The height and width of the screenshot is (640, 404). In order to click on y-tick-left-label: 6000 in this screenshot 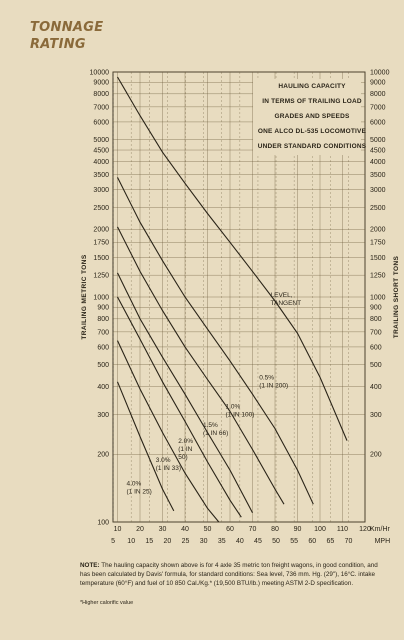, I will do `click(101, 122)`.